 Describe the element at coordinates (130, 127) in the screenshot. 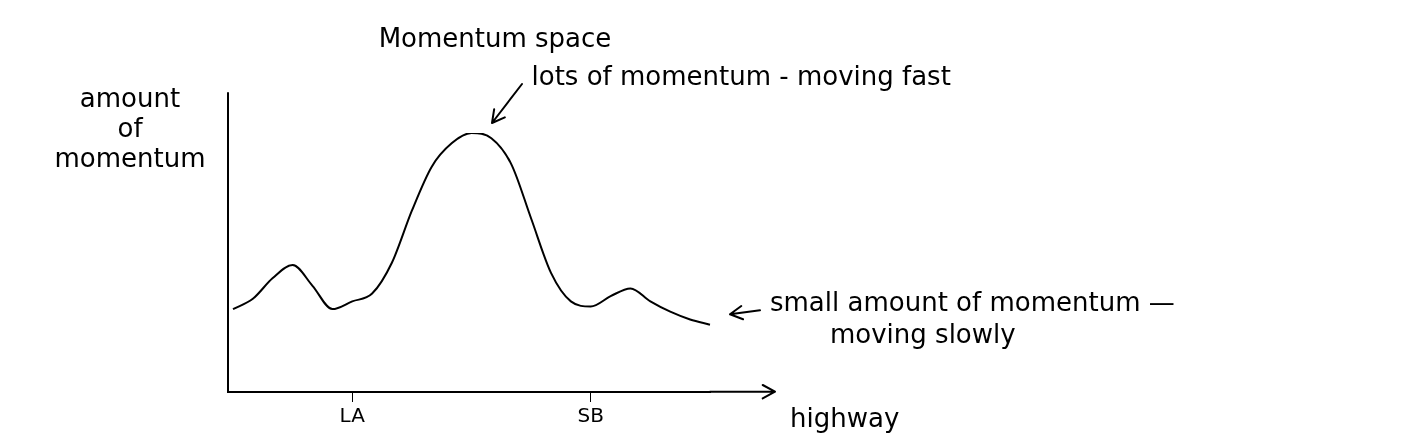

I see `y-axis-title: amount of momentum` at that location.